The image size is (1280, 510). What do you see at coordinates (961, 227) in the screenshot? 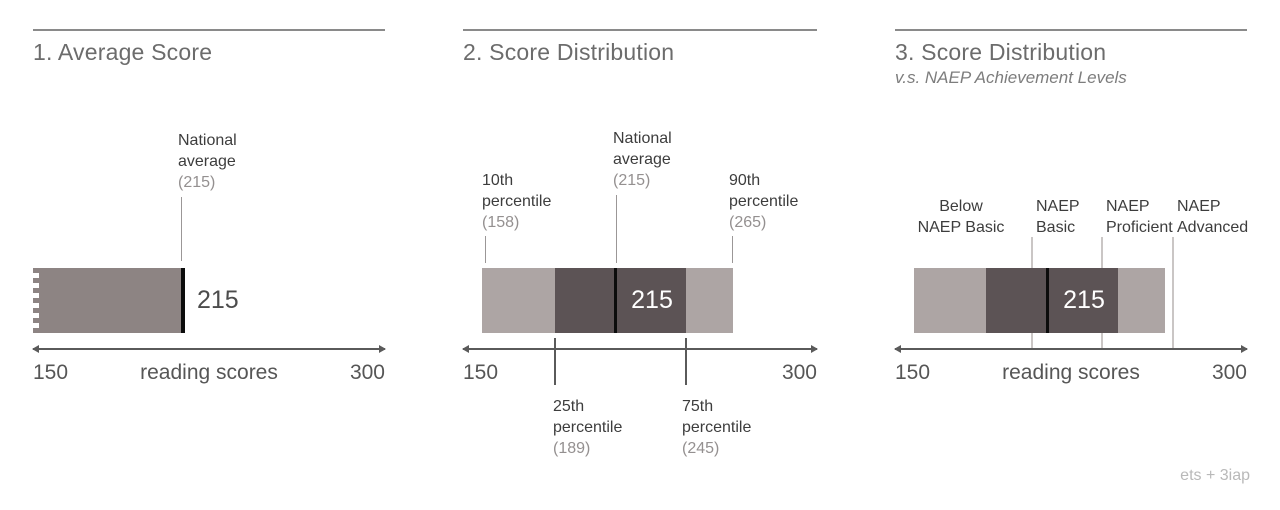
I see `level-label-line: NAEP Basic` at bounding box center [961, 227].